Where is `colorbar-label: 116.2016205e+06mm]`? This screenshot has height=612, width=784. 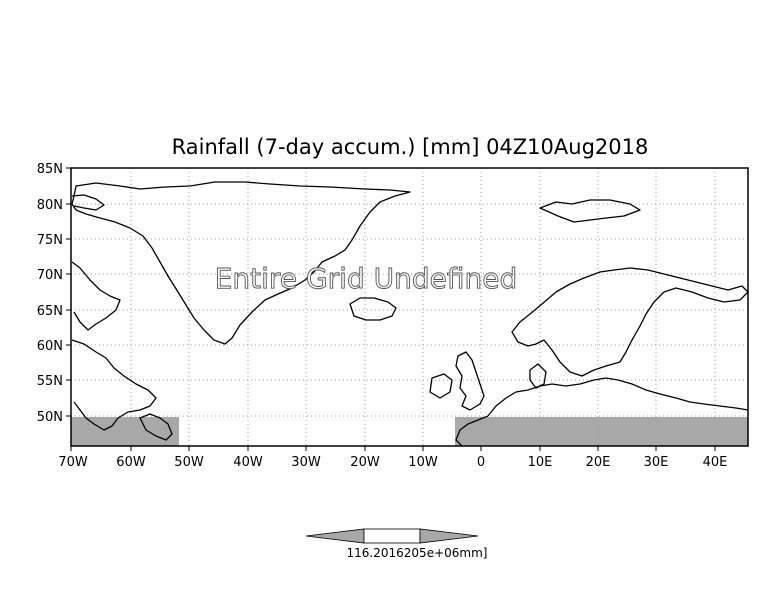 colorbar-label: 116.2016205e+06mm] is located at coordinates (417, 553).